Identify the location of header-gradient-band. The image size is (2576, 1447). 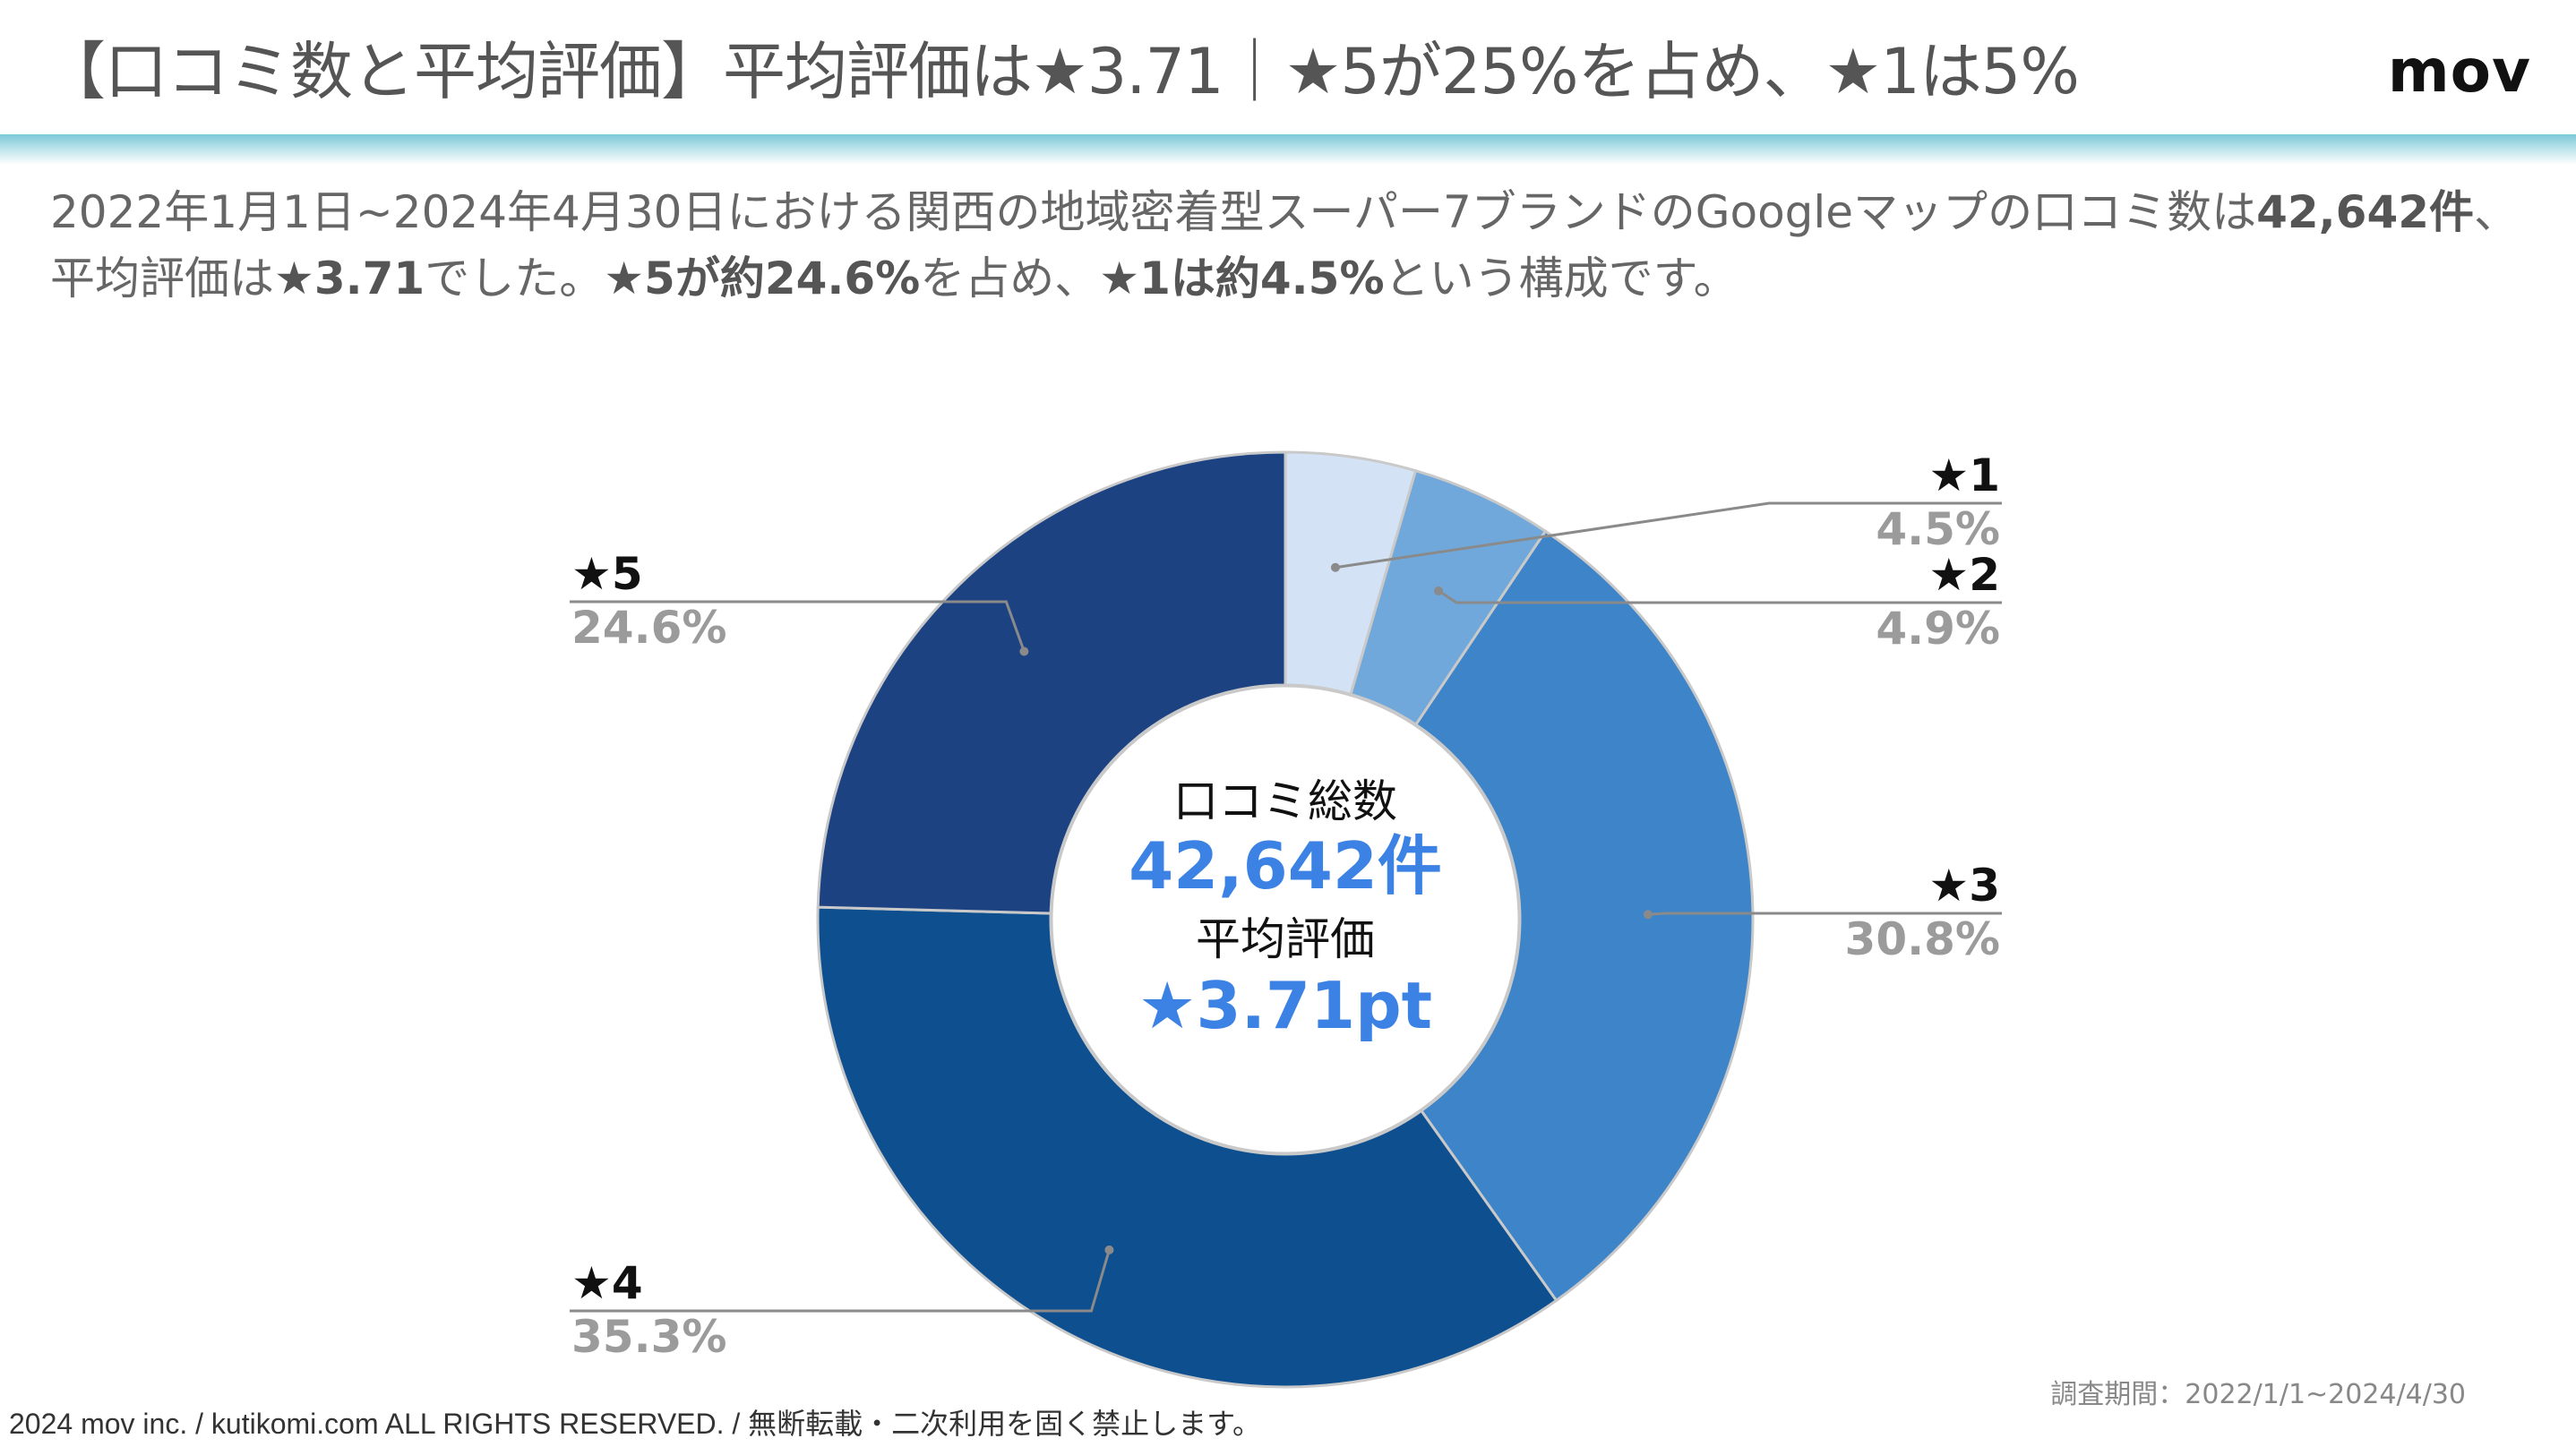
(1288, 149).